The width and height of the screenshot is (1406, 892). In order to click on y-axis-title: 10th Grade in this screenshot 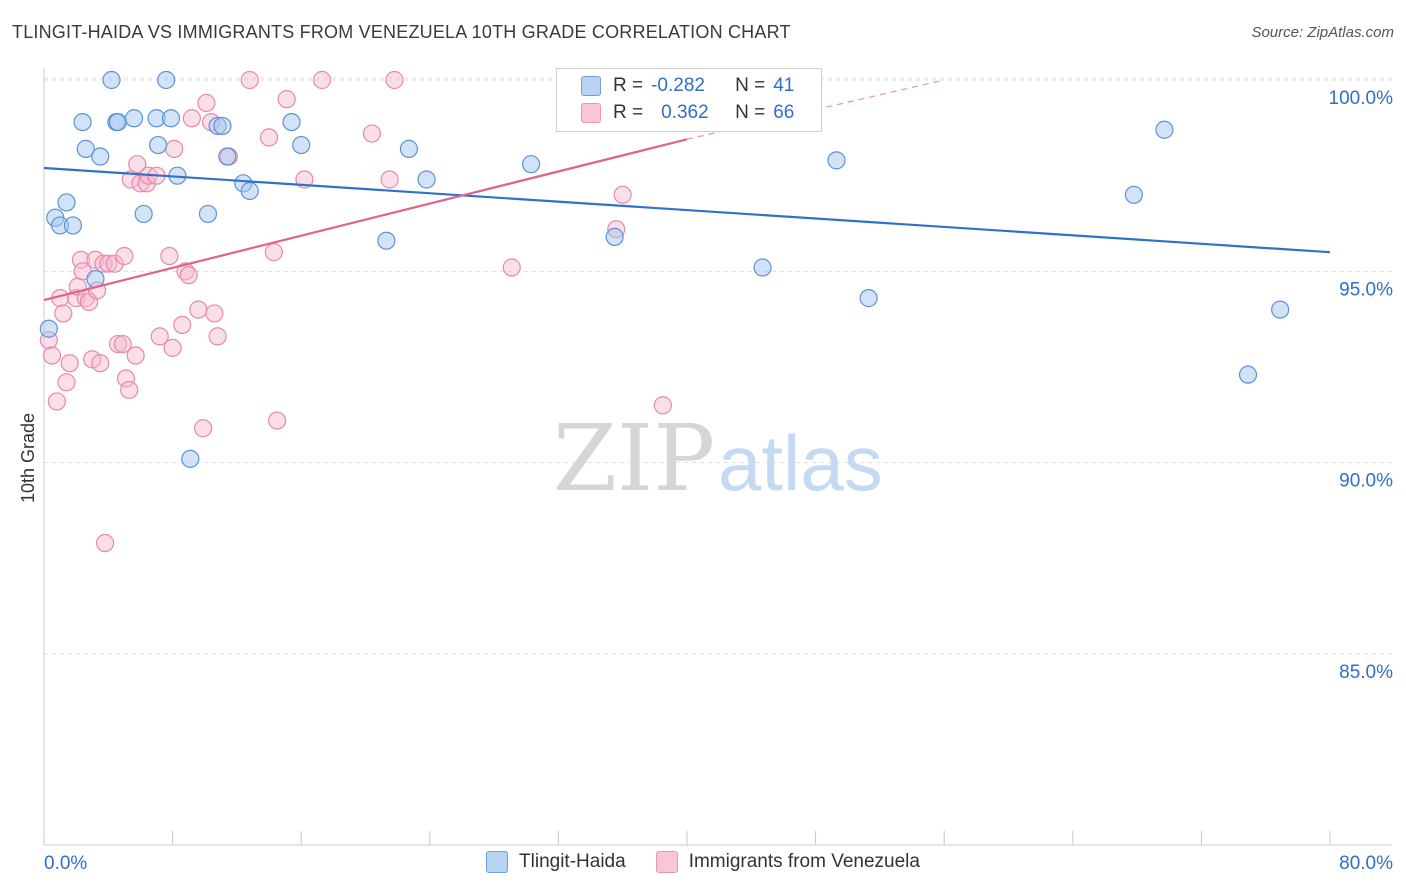, I will do `click(28, 458)`.